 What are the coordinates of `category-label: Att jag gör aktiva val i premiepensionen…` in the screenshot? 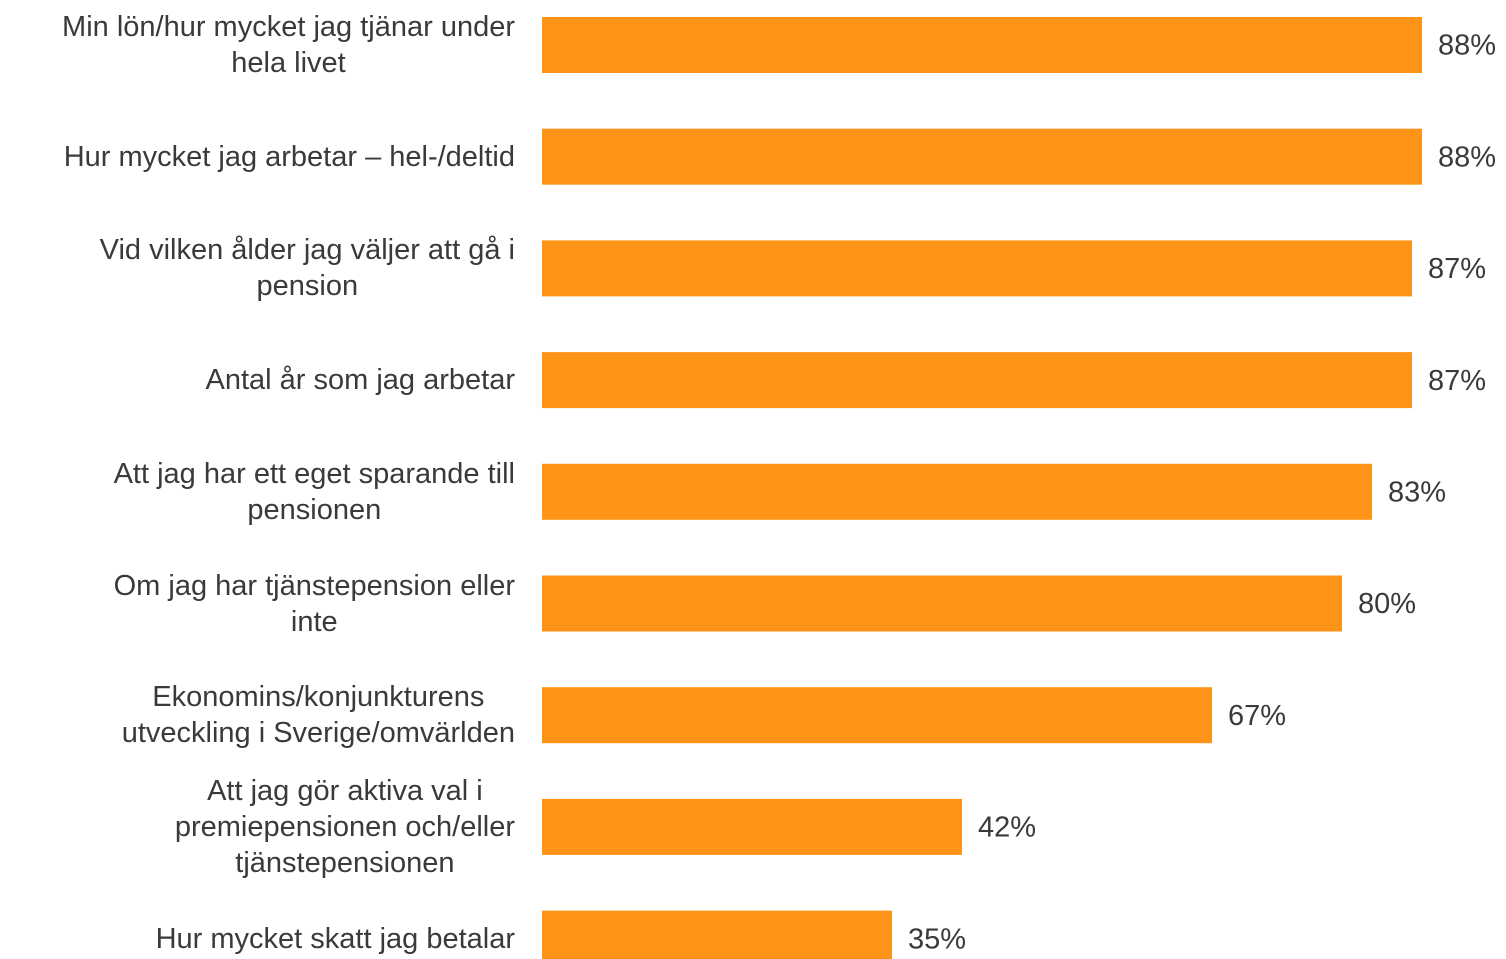 It's located at (344, 826).